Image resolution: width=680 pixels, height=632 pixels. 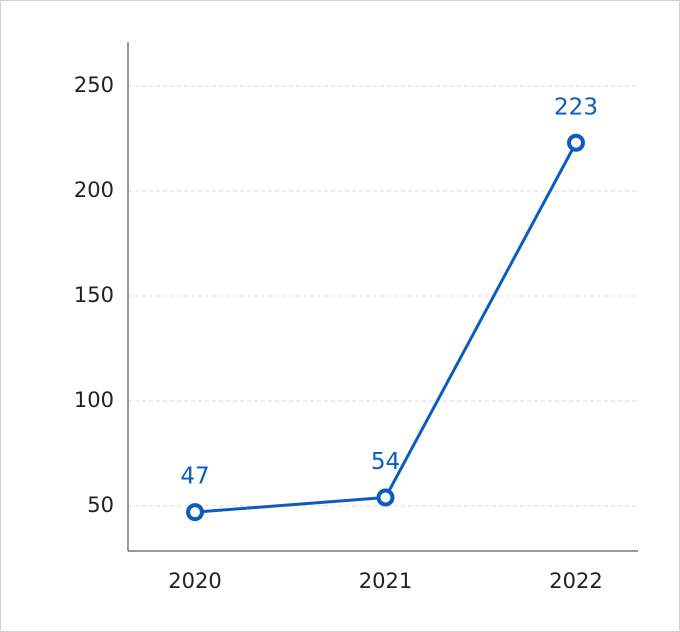 What do you see at coordinates (575, 581) in the screenshot?
I see `x-tick-label: 2022` at bounding box center [575, 581].